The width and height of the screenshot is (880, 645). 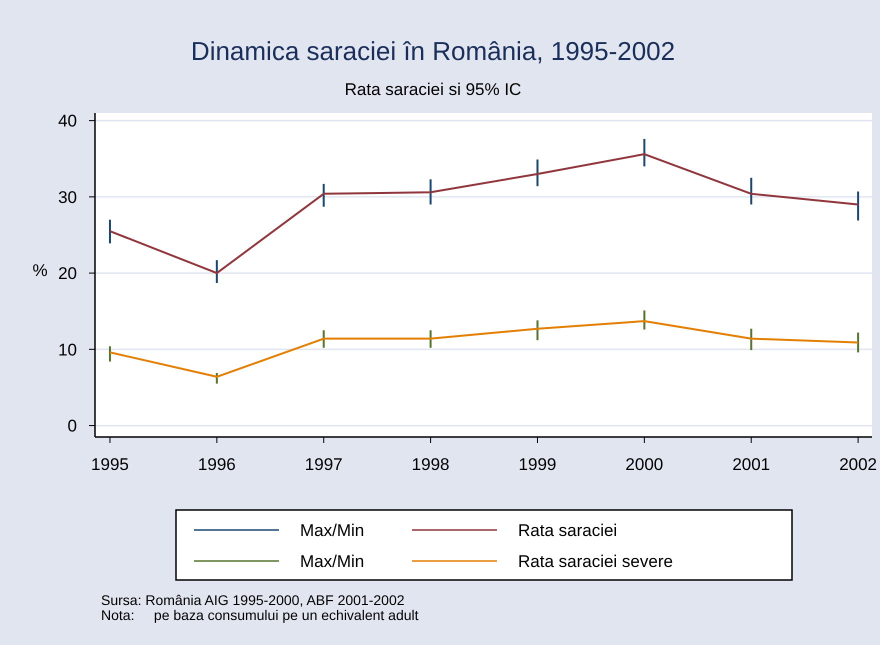 What do you see at coordinates (40, 270) in the screenshot?
I see `y-axis-title: %` at bounding box center [40, 270].